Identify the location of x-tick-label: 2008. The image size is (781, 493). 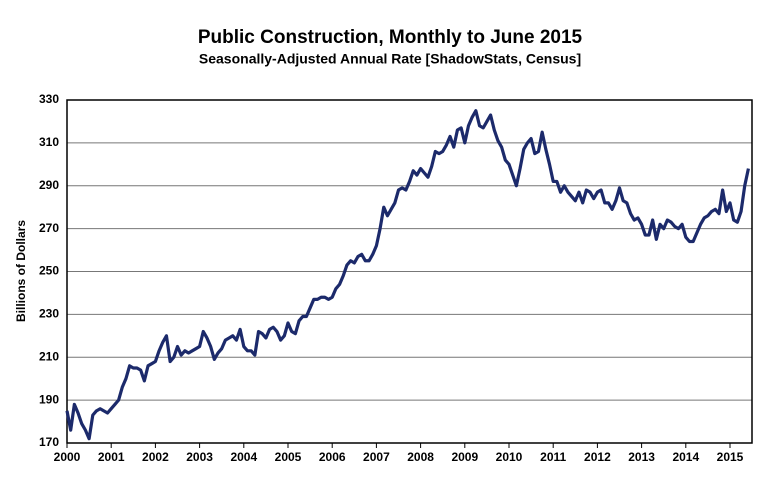
(420, 457).